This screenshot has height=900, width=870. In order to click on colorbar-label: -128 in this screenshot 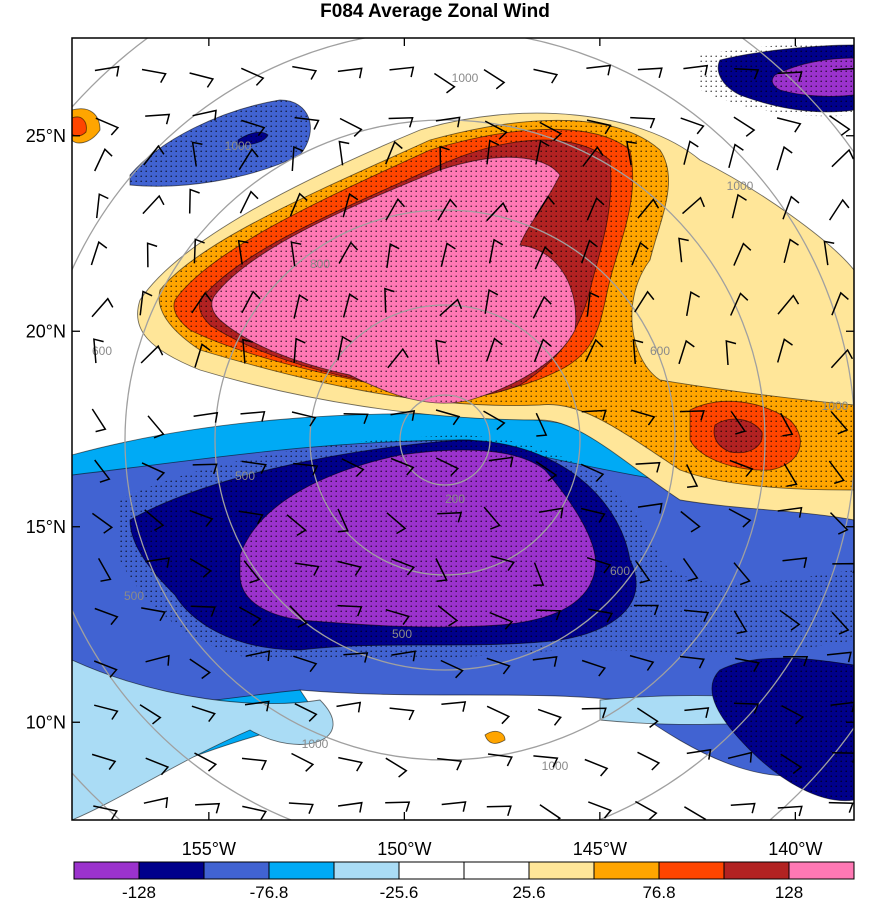, I will do `click(139, 891)`.